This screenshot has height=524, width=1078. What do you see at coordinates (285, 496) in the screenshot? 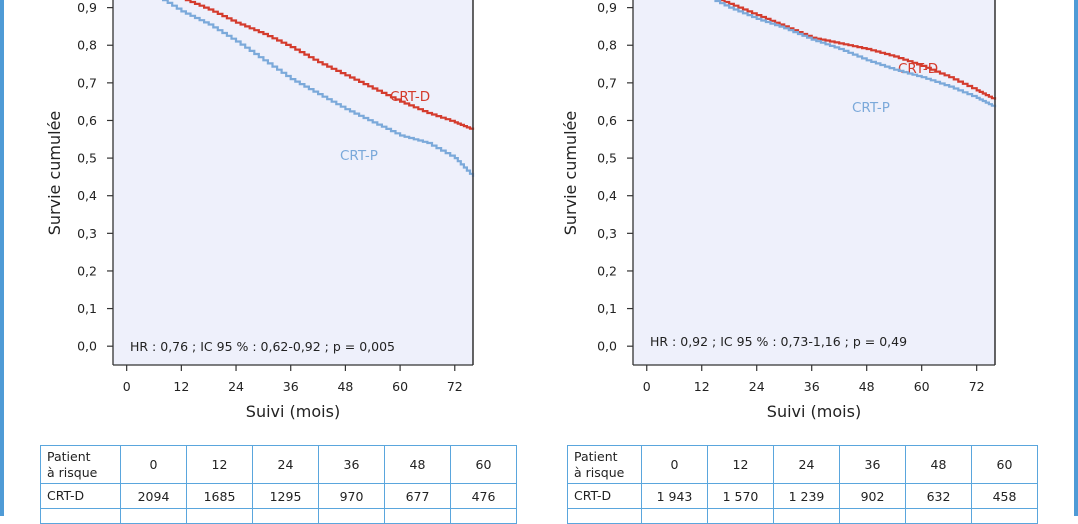
I see `risk-cell: 1295` at bounding box center [285, 496].